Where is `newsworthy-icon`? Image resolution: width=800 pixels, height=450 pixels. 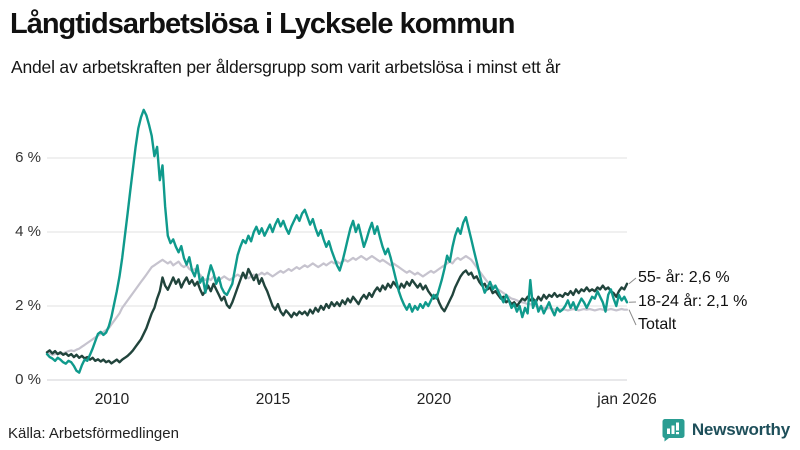 newsworthy-icon is located at coordinates (673, 430).